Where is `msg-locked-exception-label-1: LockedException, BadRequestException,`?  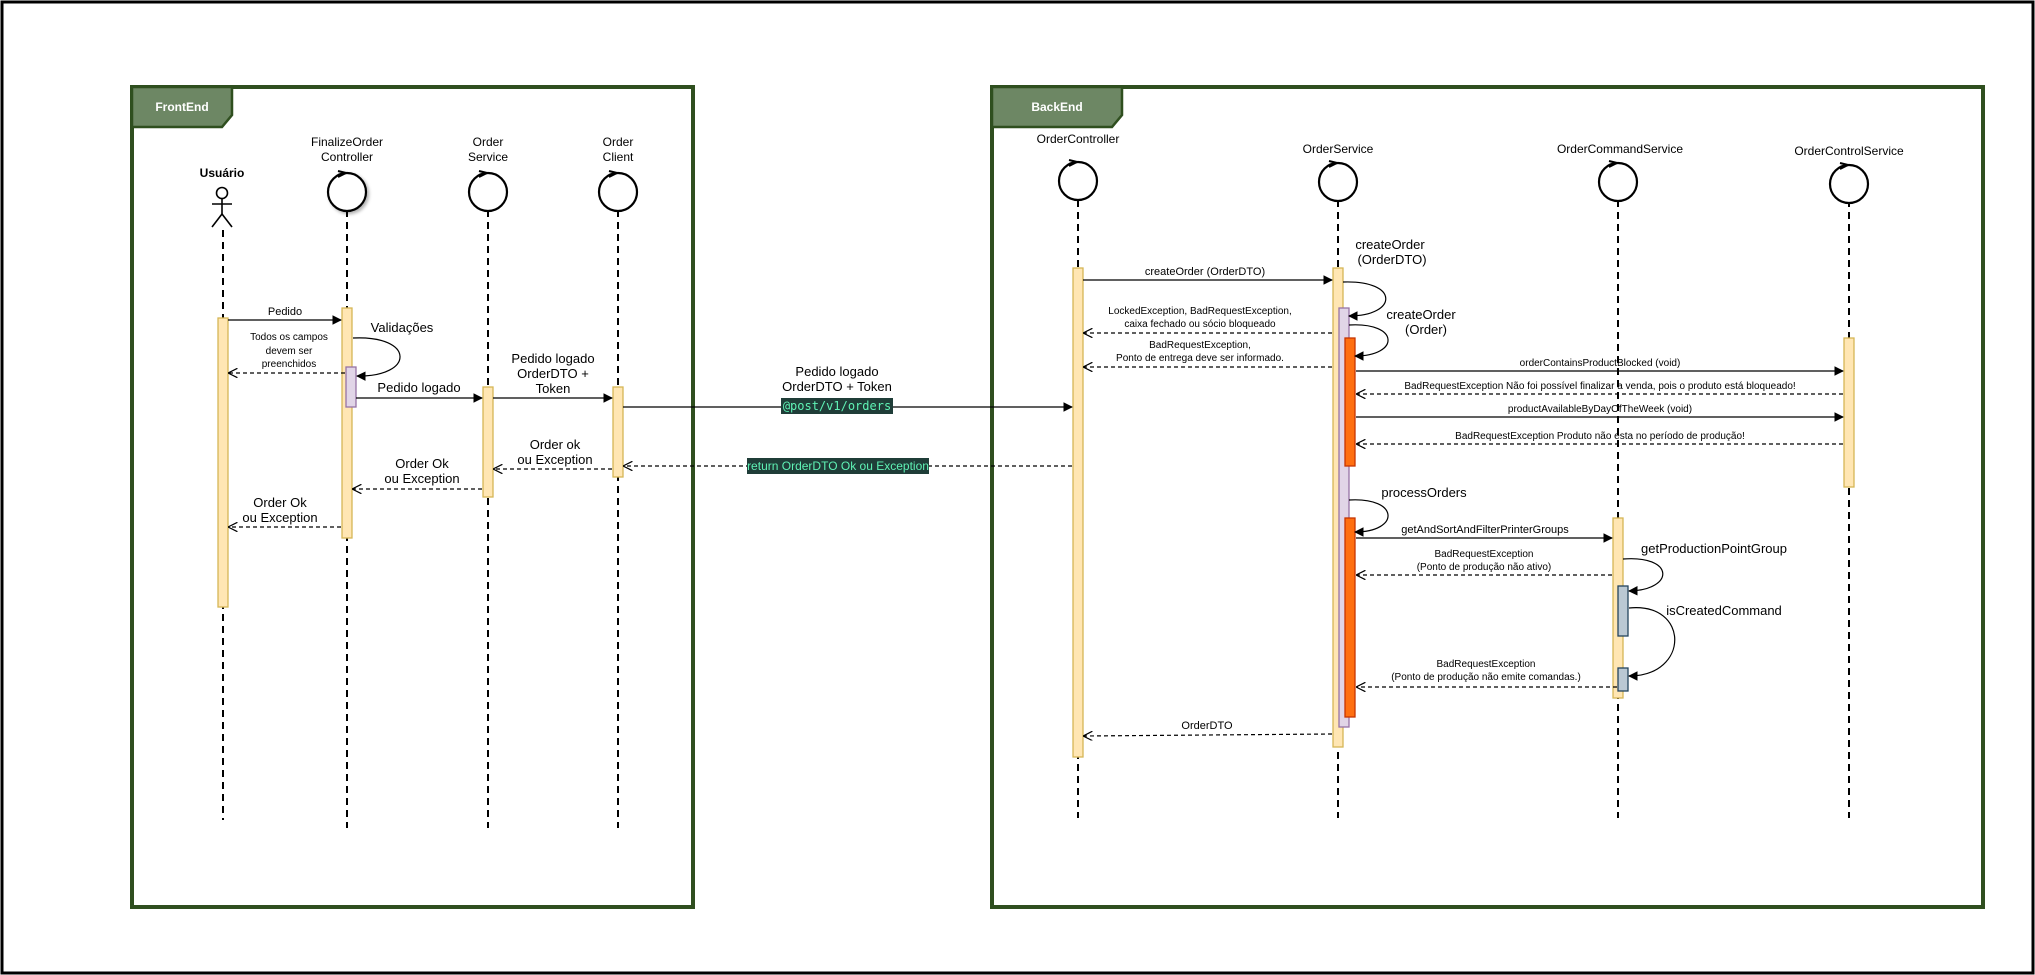 msg-locked-exception-label-1: LockedException, BadRequestException, is located at coordinates (1199, 311).